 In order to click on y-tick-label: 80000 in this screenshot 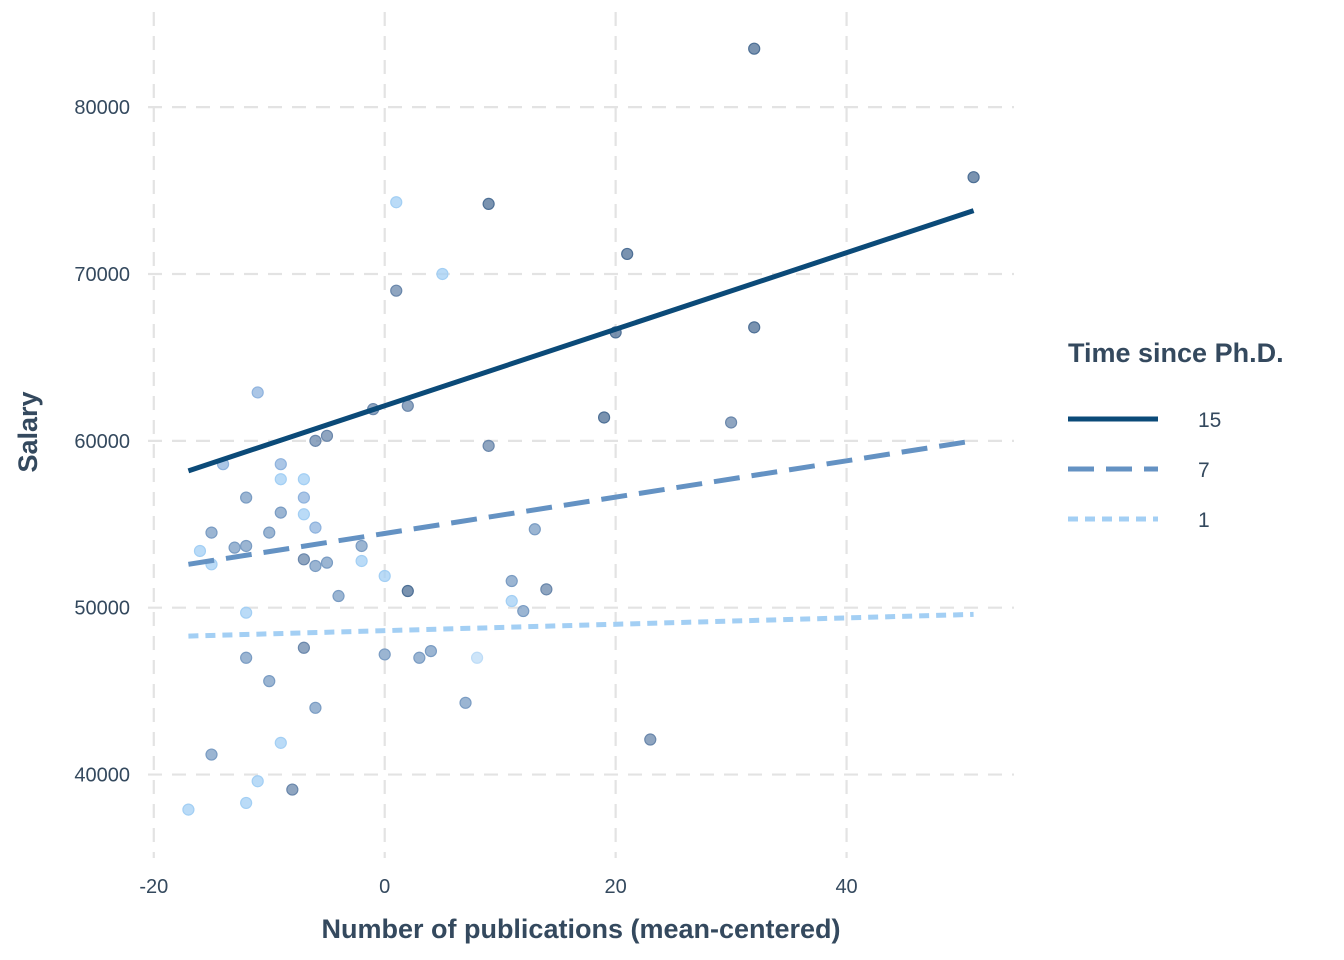, I will do `click(102, 108)`.